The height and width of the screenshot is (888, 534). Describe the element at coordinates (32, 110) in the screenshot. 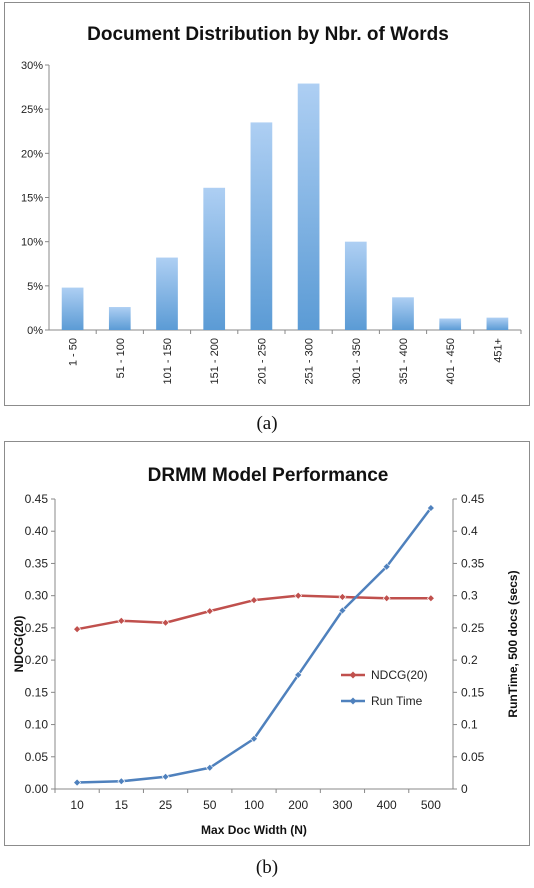

I see `y-tick-label: 25%` at that location.